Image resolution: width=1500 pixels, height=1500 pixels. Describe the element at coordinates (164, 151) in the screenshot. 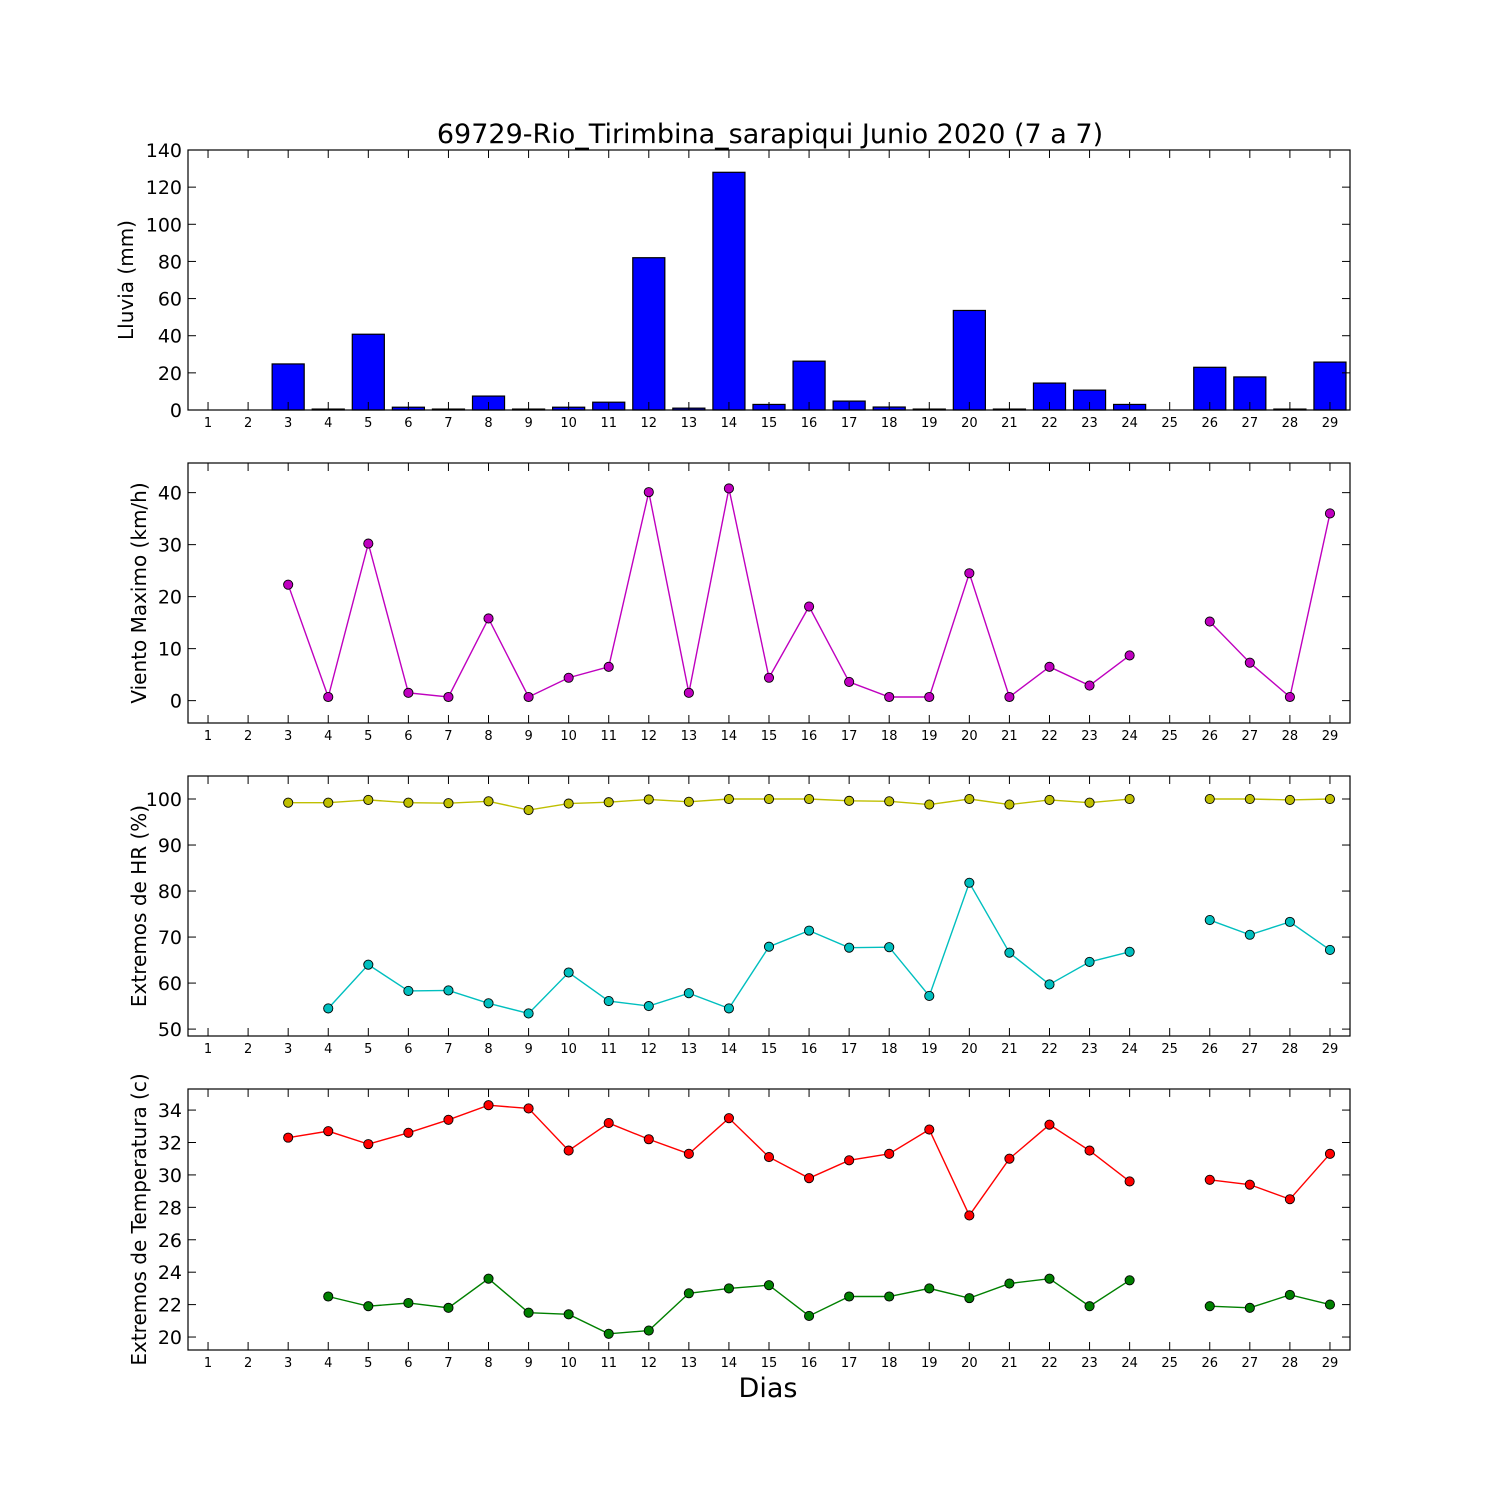

I see `rain-ytick-label: 140` at that location.